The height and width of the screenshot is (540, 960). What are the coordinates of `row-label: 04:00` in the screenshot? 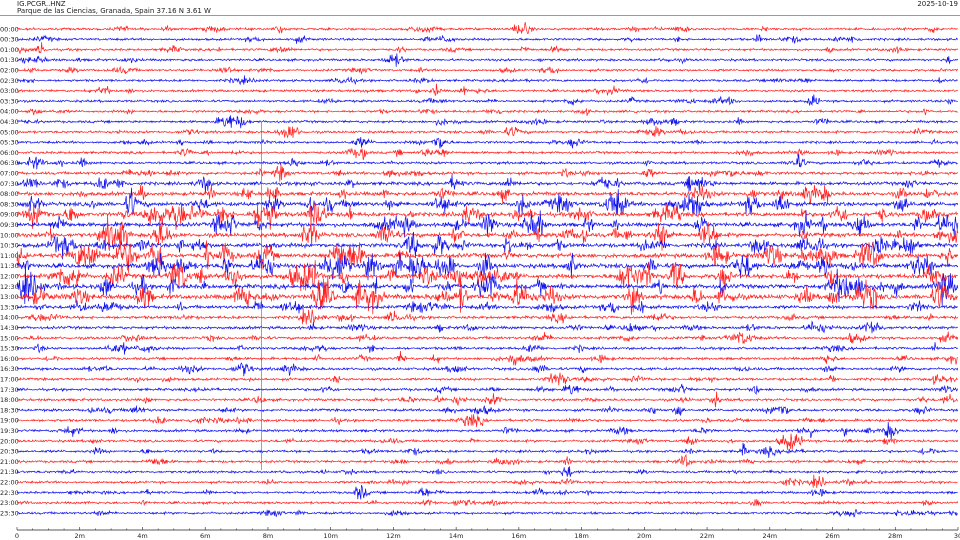 It's located at (9, 112).